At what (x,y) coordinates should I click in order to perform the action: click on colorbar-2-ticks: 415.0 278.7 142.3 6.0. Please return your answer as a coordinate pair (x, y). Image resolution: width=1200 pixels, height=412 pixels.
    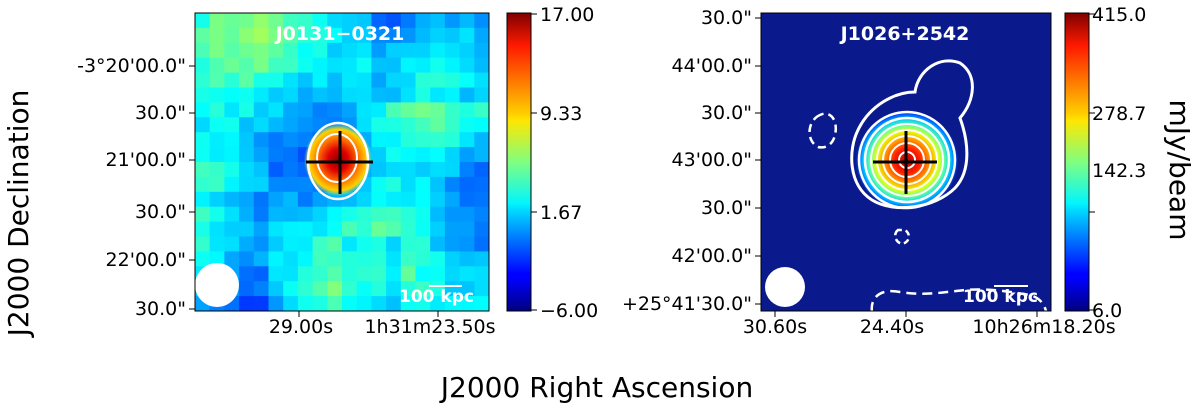
    Looking at the image, I should click on (1117, 163).